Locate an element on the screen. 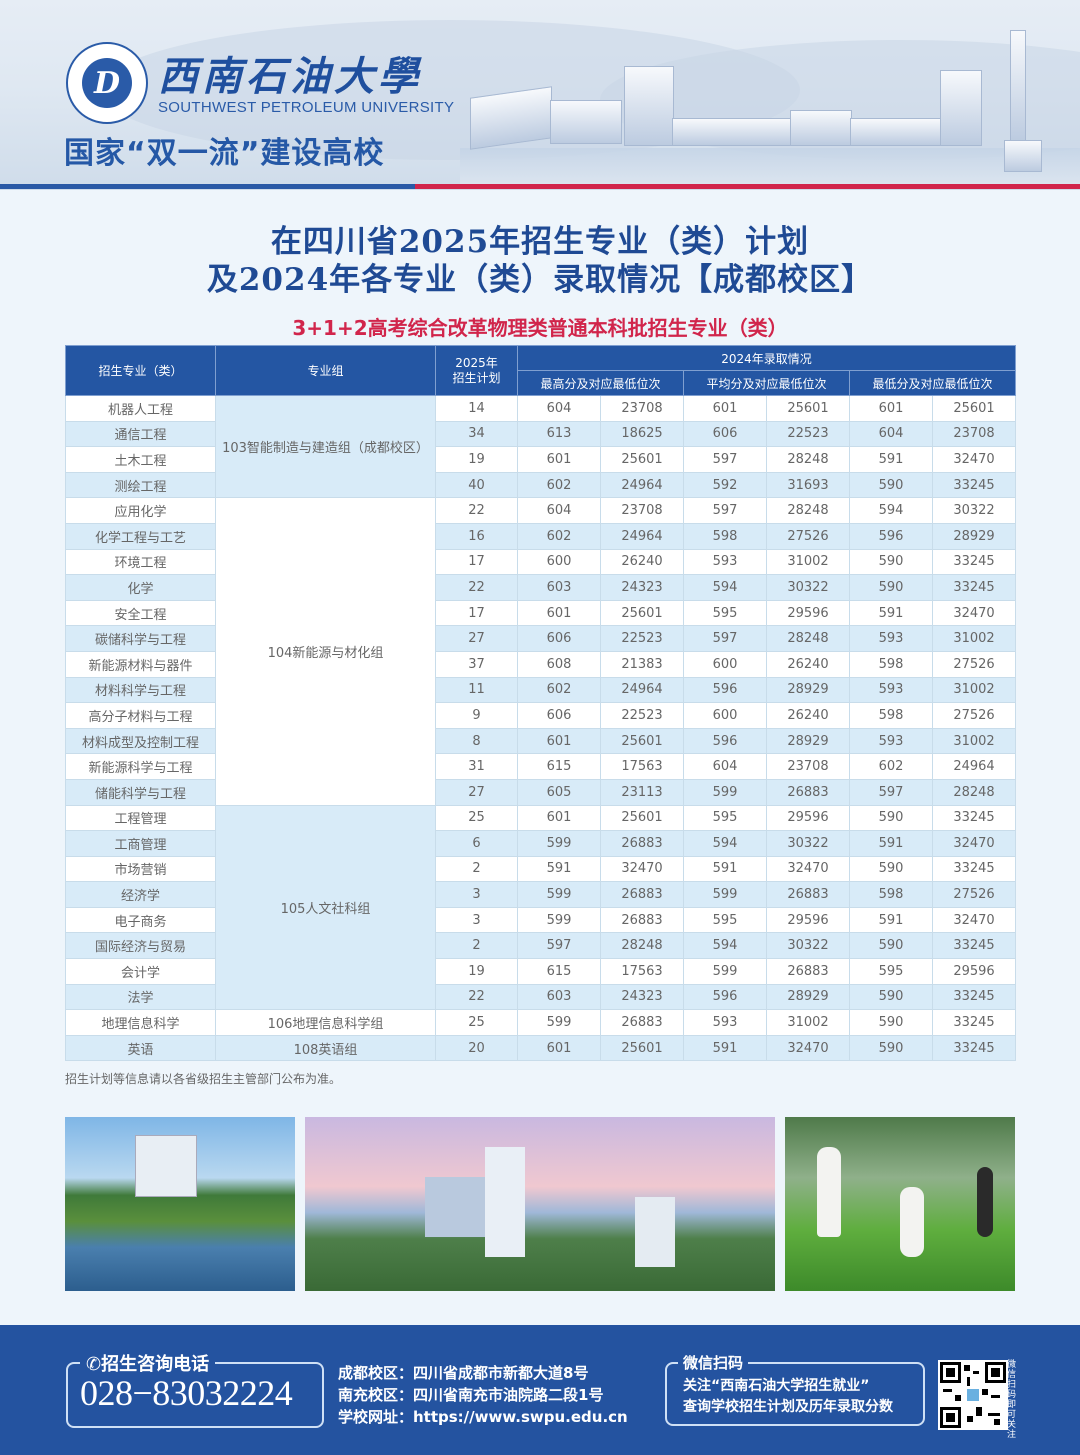  table-row: 化学 22 603 24323 594 30322 590 33245 is located at coordinates (541, 587).